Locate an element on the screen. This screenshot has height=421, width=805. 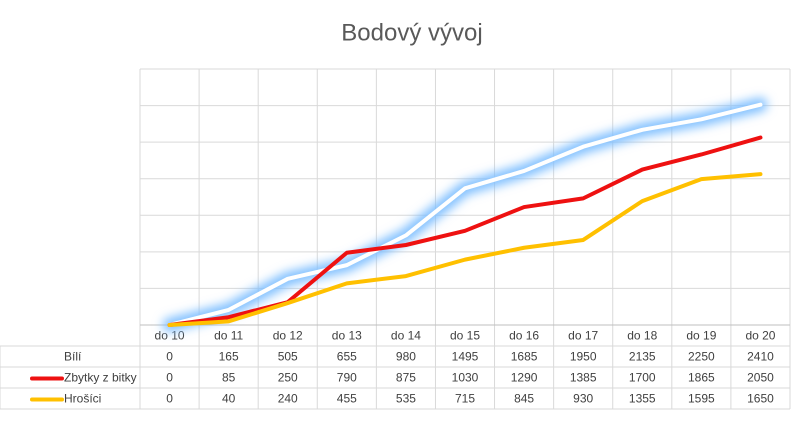
table-value: 715 is located at coordinates (465, 399).